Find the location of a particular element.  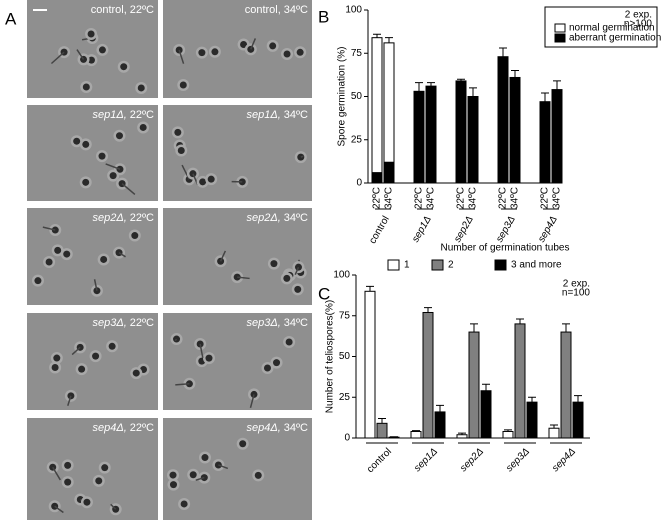

group-label: sep1Δ is located at coordinates (422, 229).